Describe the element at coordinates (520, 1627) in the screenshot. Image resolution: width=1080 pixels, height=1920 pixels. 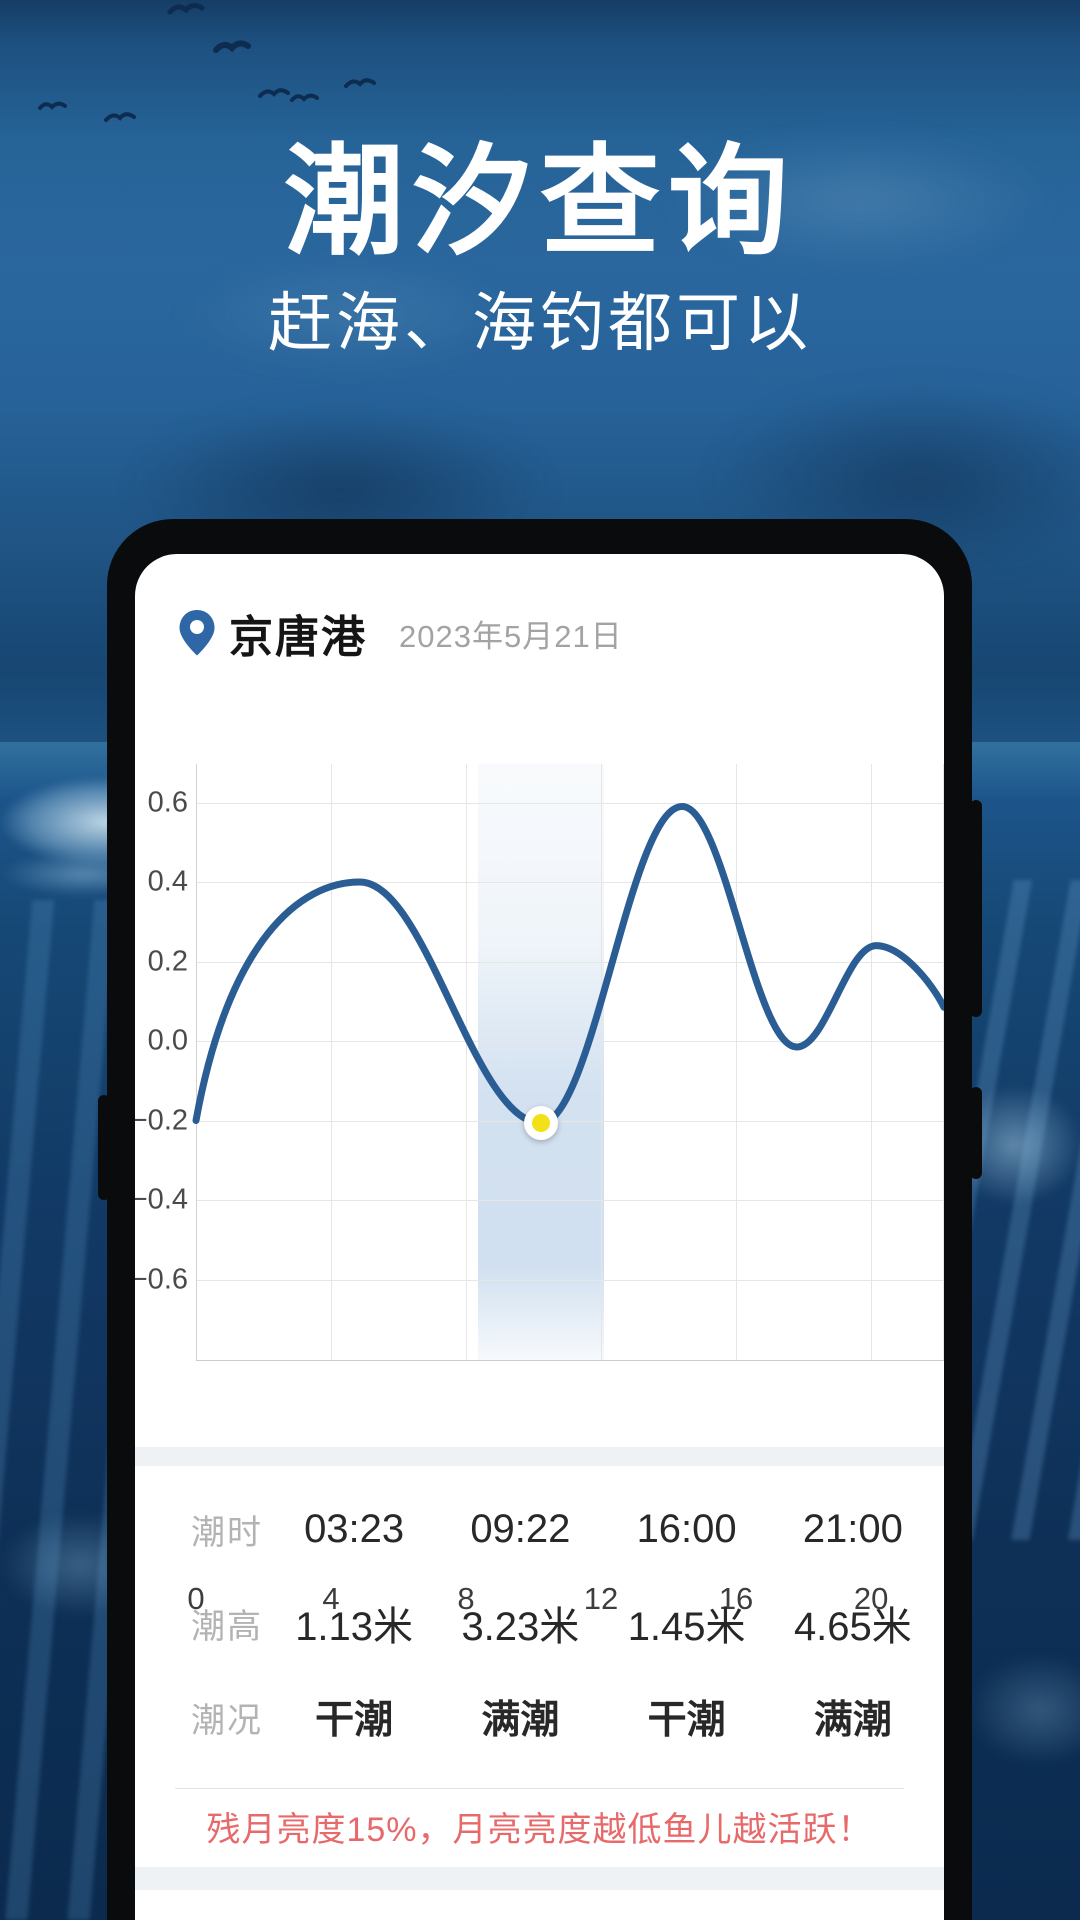
I see `tide-value: 3.23米` at that location.